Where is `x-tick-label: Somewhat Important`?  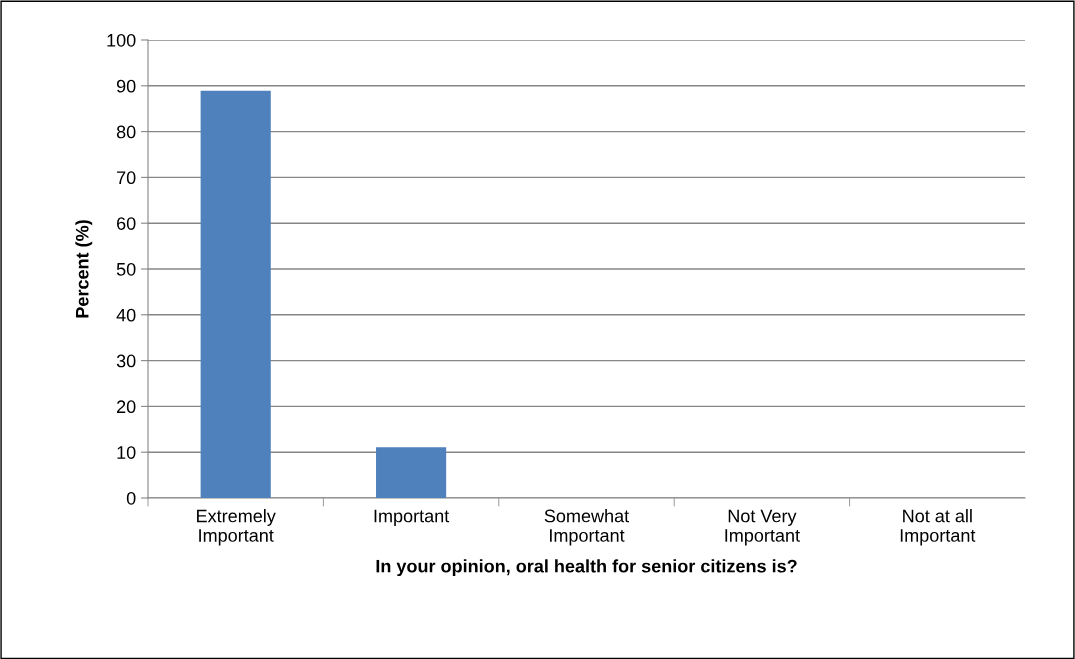 x-tick-label: Somewhat Important is located at coordinates (587, 527).